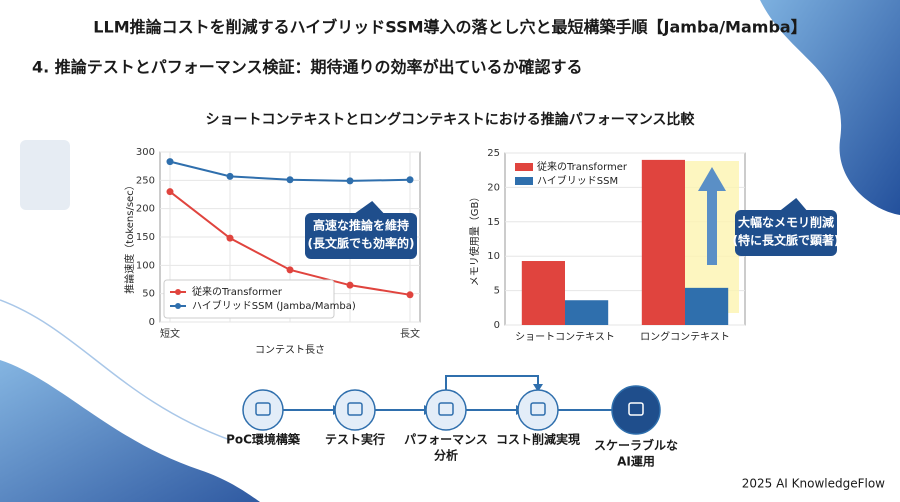 The width and height of the screenshot is (900, 502). Describe the element at coordinates (307, 67) in the screenshot. I see `subtitle: 4. 推論テストとパフォーマンス検証：期待通りの効率が出ているか確認する` at that location.